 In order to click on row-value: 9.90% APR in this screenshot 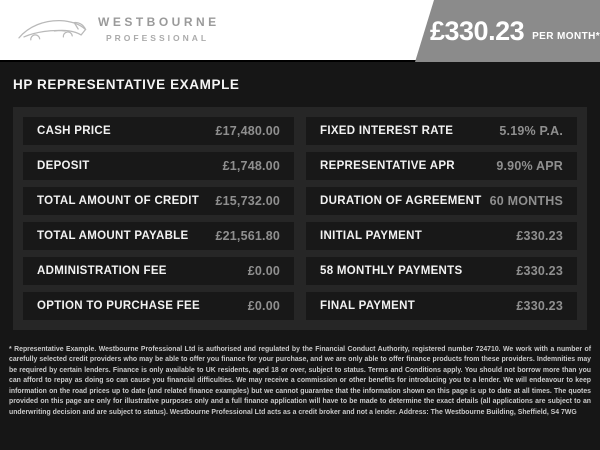, I will do `click(529, 166)`.